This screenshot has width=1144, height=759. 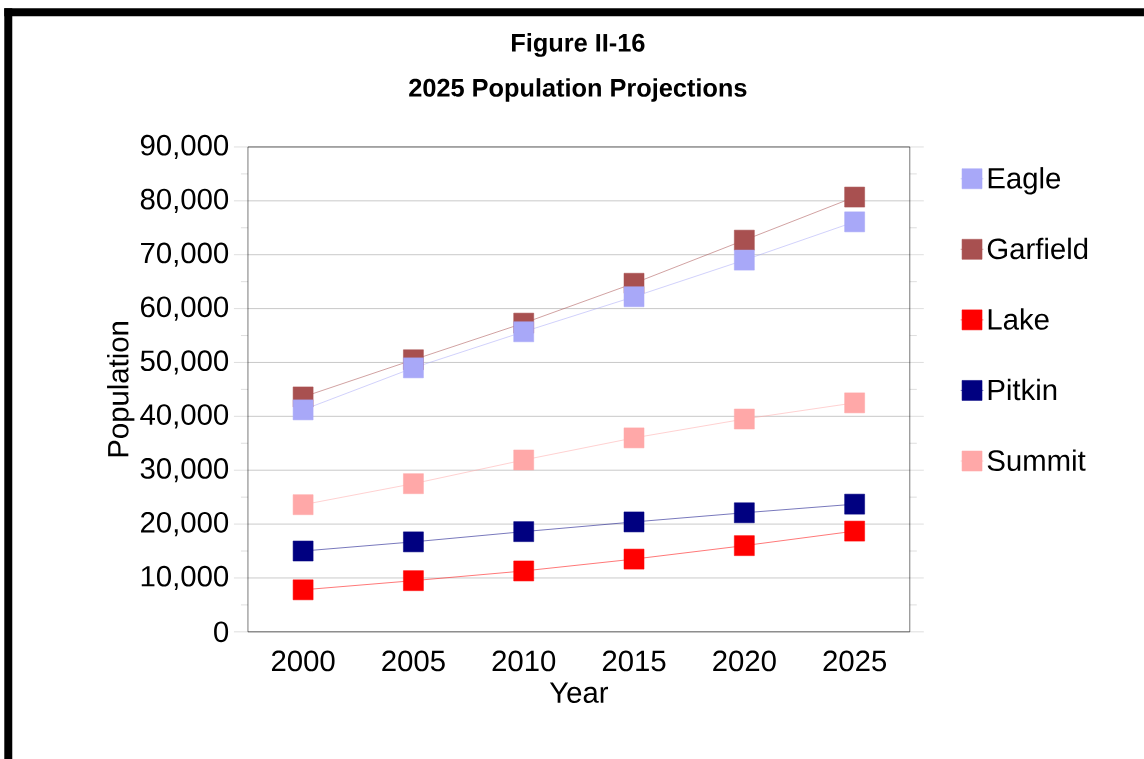 What do you see at coordinates (184, 416) in the screenshot?
I see `y-tick-label: 40,000` at bounding box center [184, 416].